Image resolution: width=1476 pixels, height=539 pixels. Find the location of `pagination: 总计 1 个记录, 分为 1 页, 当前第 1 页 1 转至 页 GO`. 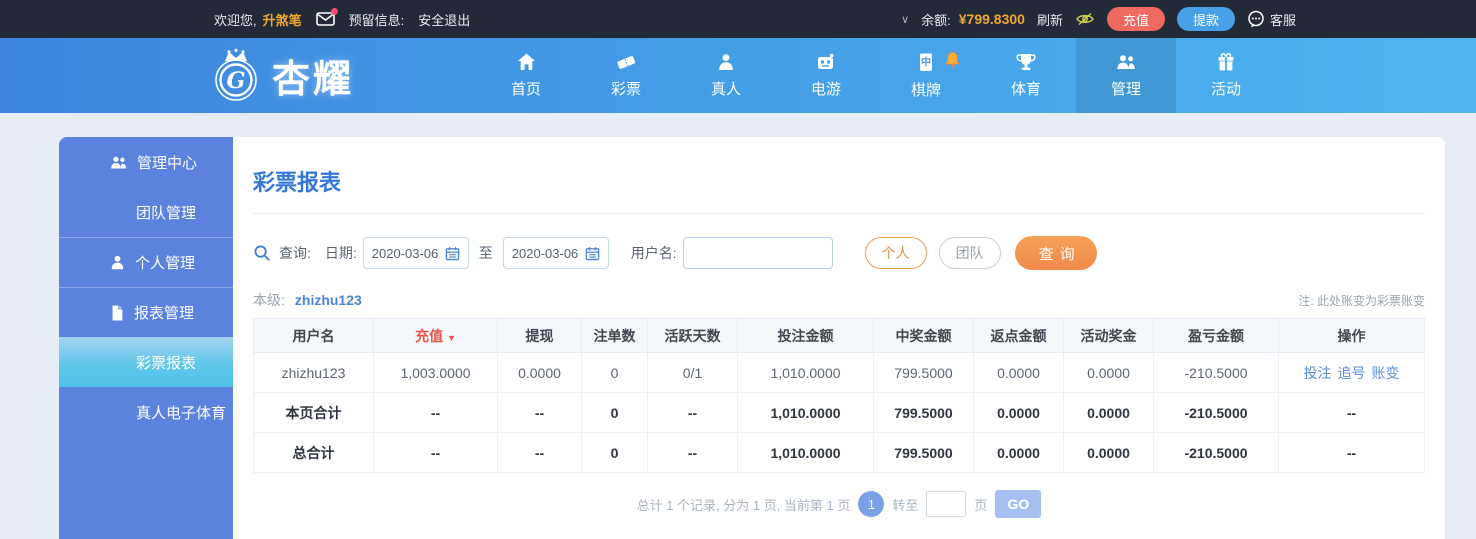

pagination: 总计 1 个记录, 分为 1 页, 当前第 1 页 1 转至 页 GO is located at coordinates (839, 504).